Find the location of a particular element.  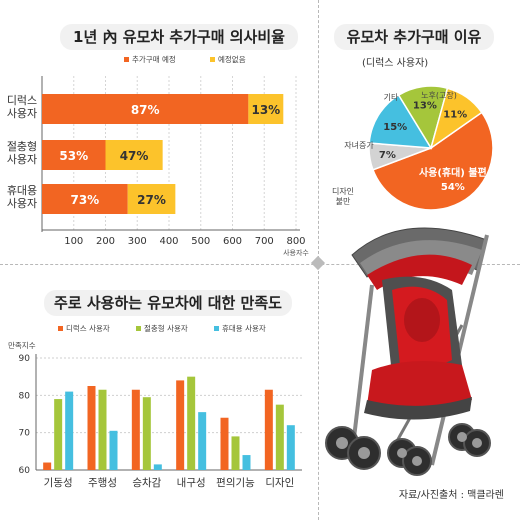

satisfaction-title: 주로 사용하는 유모차에 대한 만족도 is located at coordinates (168, 303).